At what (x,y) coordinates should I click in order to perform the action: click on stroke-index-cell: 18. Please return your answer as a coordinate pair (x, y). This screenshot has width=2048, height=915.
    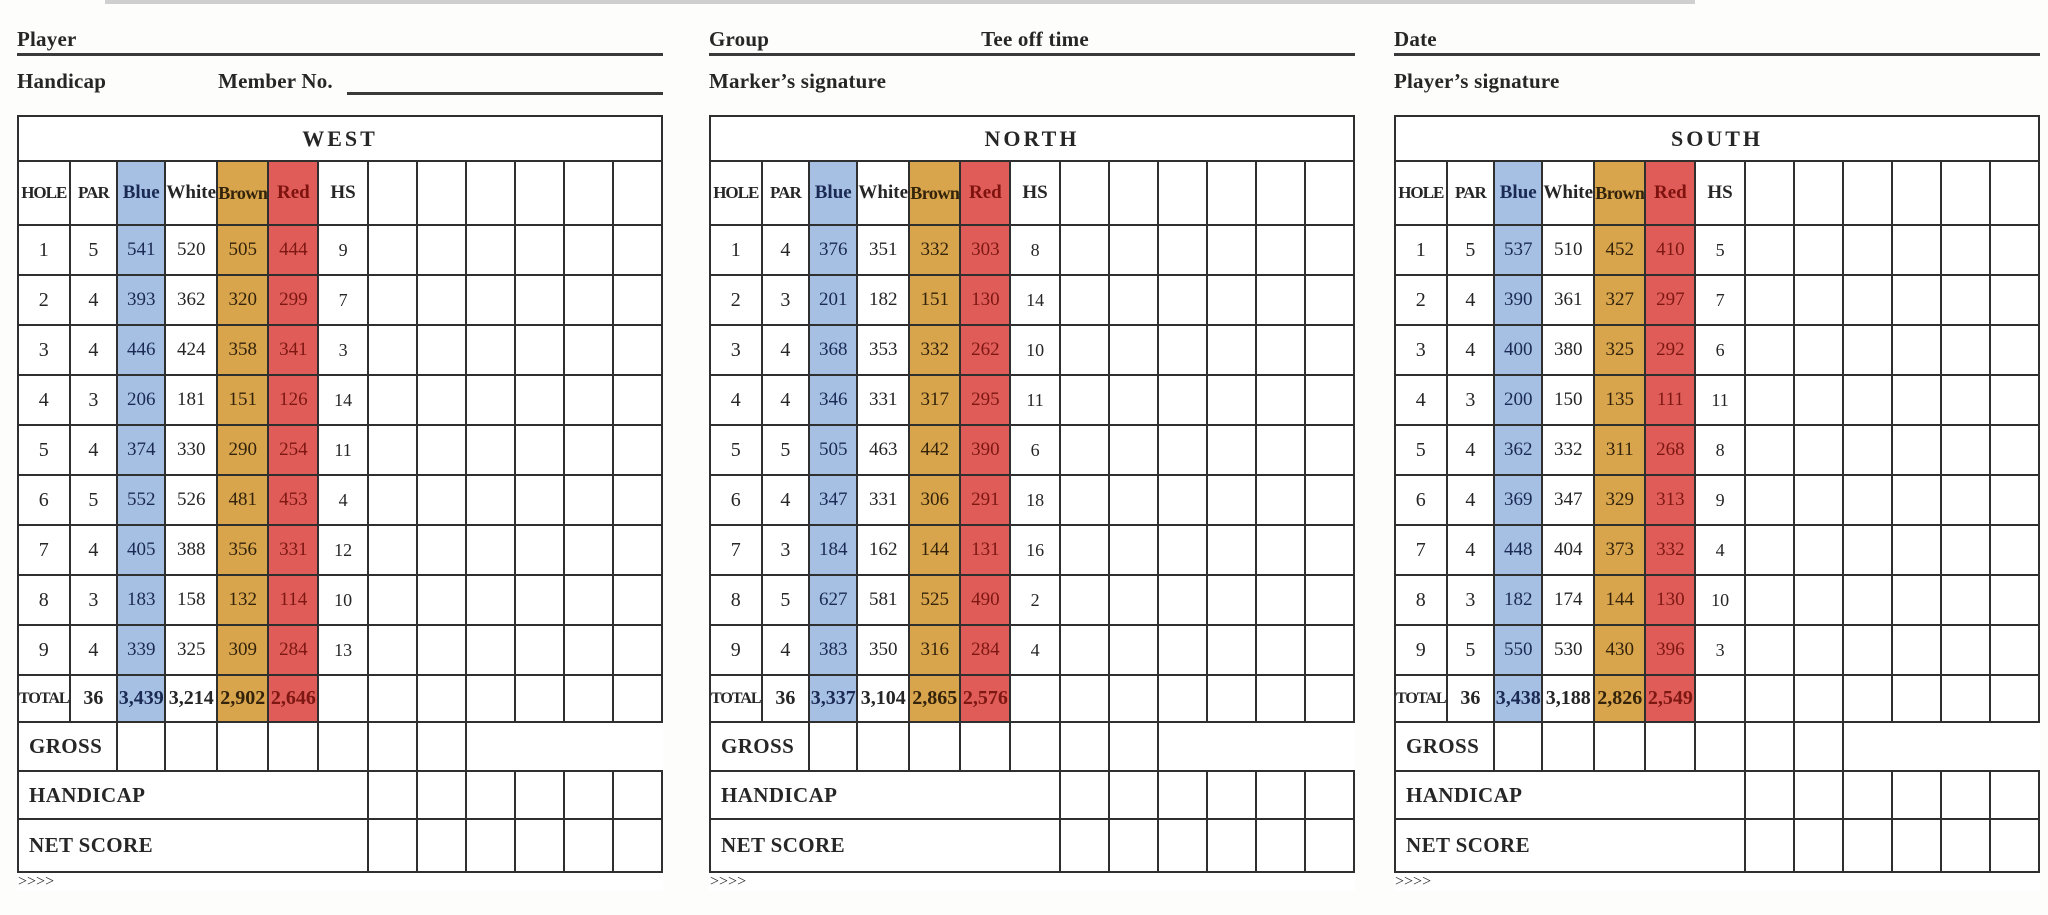
    Looking at the image, I should click on (1035, 500).